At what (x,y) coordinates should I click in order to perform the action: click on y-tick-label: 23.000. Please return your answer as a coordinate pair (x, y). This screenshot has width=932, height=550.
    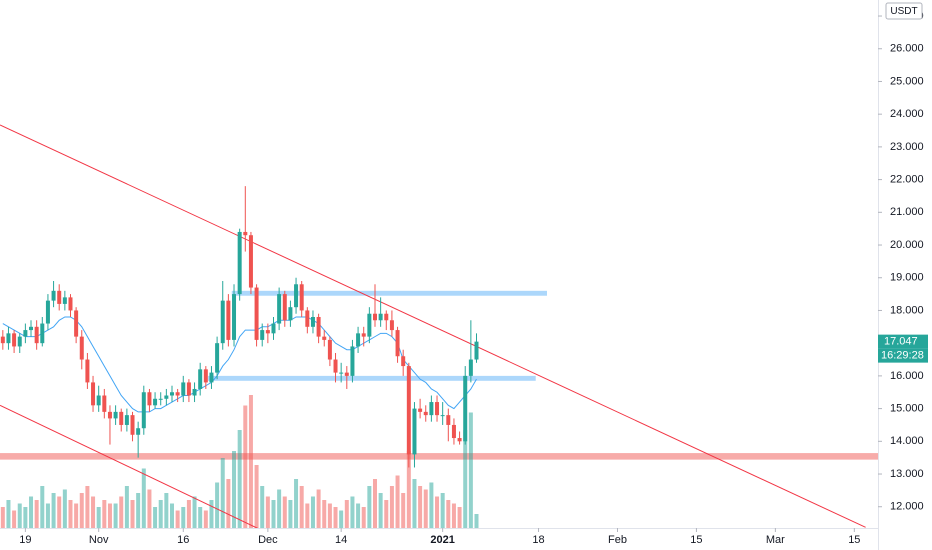
    Looking at the image, I should click on (907, 147).